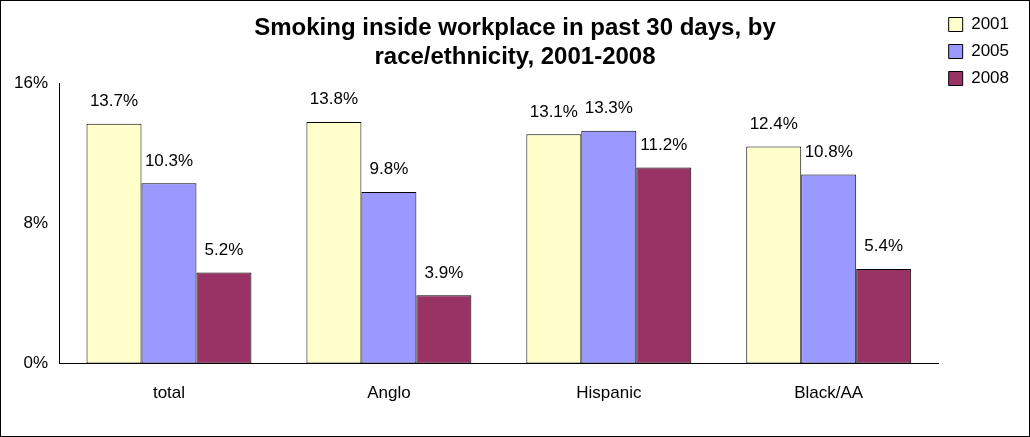 The image size is (1030, 437). What do you see at coordinates (884, 246) in the screenshot?
I see `data-label: 5.4%` at bounding box center [884, 246].